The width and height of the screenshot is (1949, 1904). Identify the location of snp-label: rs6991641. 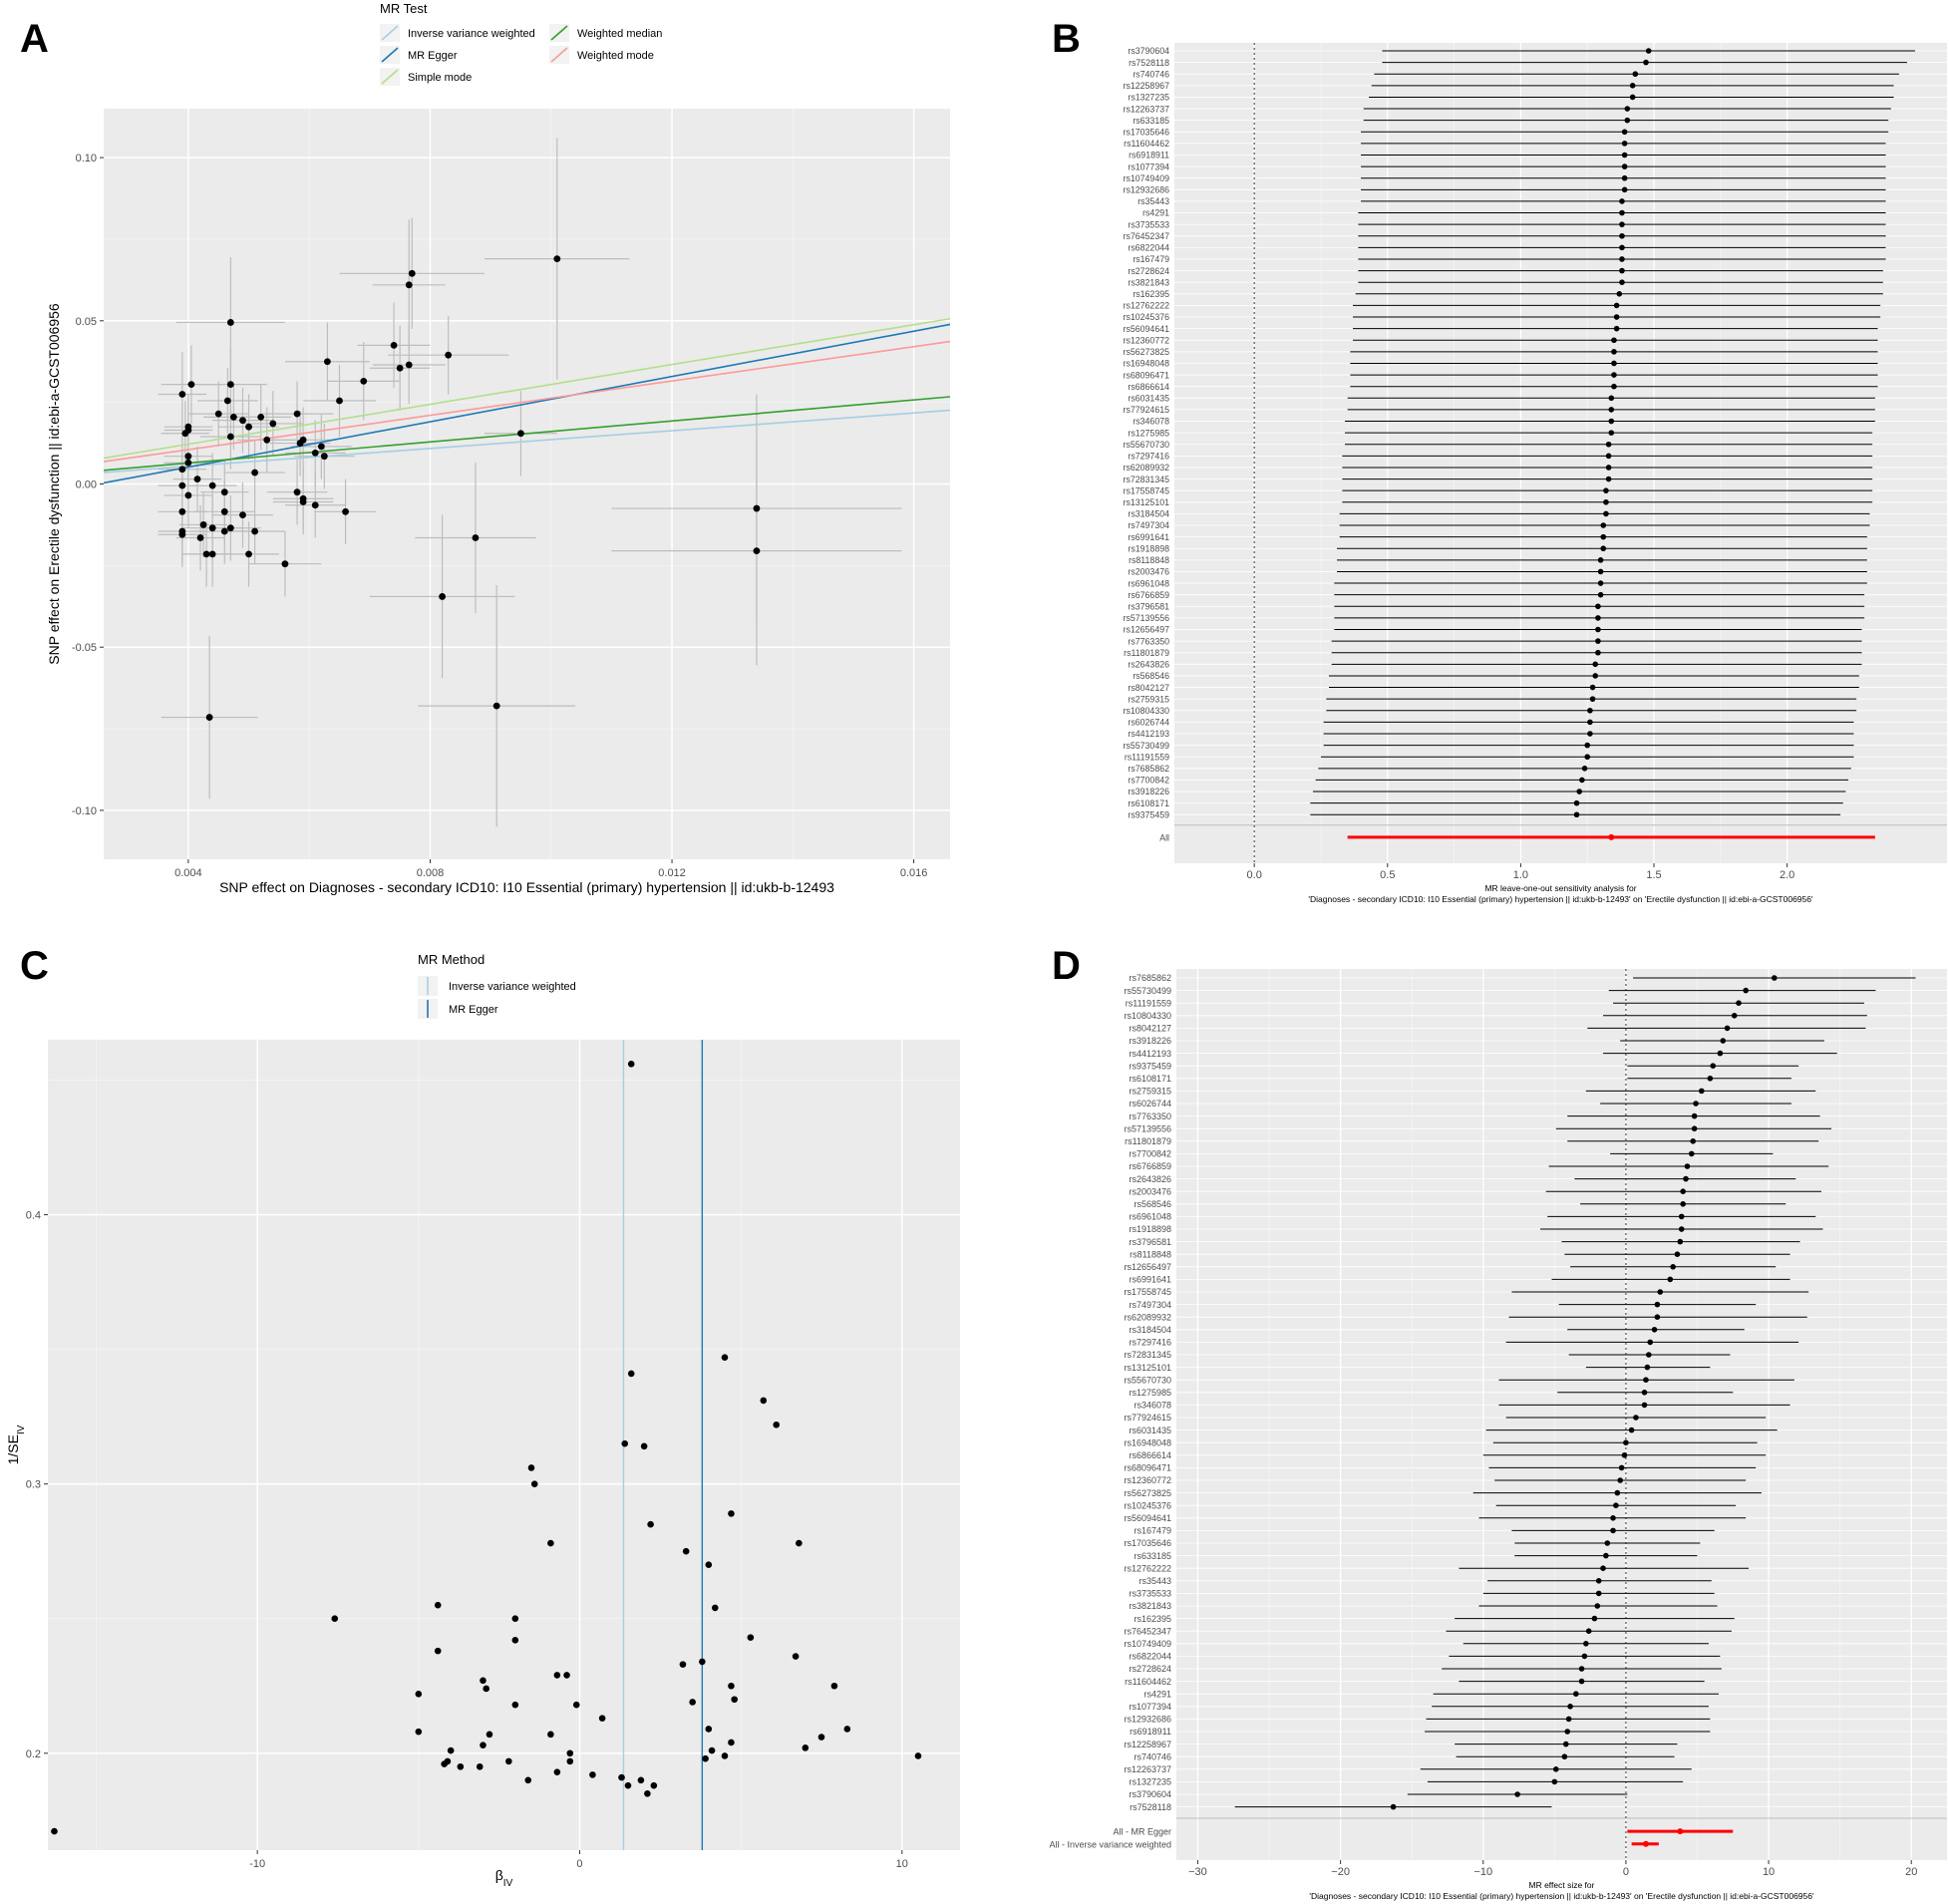
(1150, 1280).